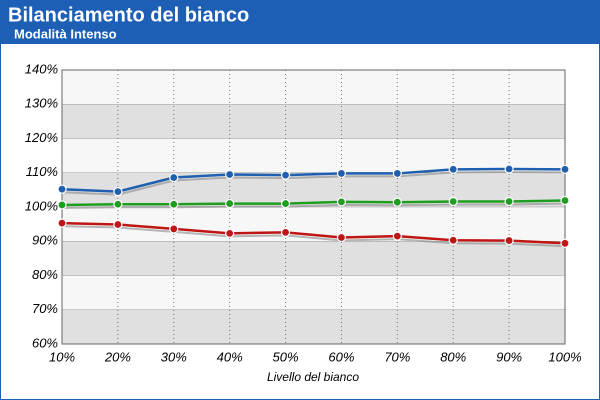 This screenshot has width=600, height=400. Describe the element at coordinates (41, 205) in the screenshot. I see `y-tick-label: 100%` at that location.